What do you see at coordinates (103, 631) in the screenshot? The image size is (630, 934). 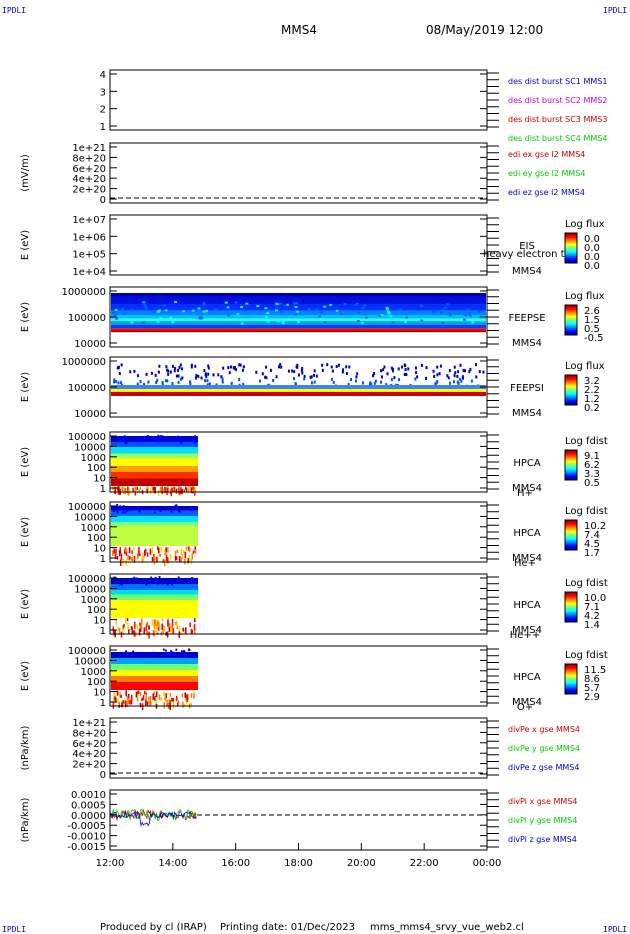 I see `y-tick-label: 1` at bounding box center [103, 631].